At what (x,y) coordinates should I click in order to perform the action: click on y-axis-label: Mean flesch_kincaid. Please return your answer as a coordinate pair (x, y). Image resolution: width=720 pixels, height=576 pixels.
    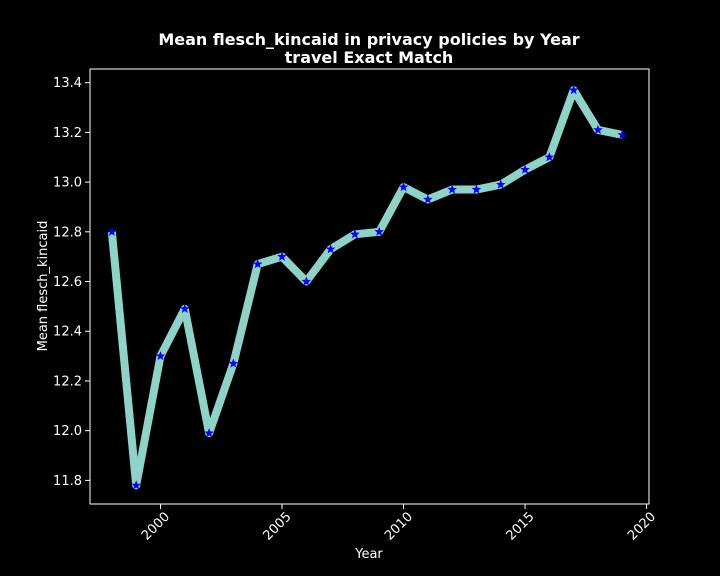
    Looking at the image, I should click on (43, 286).